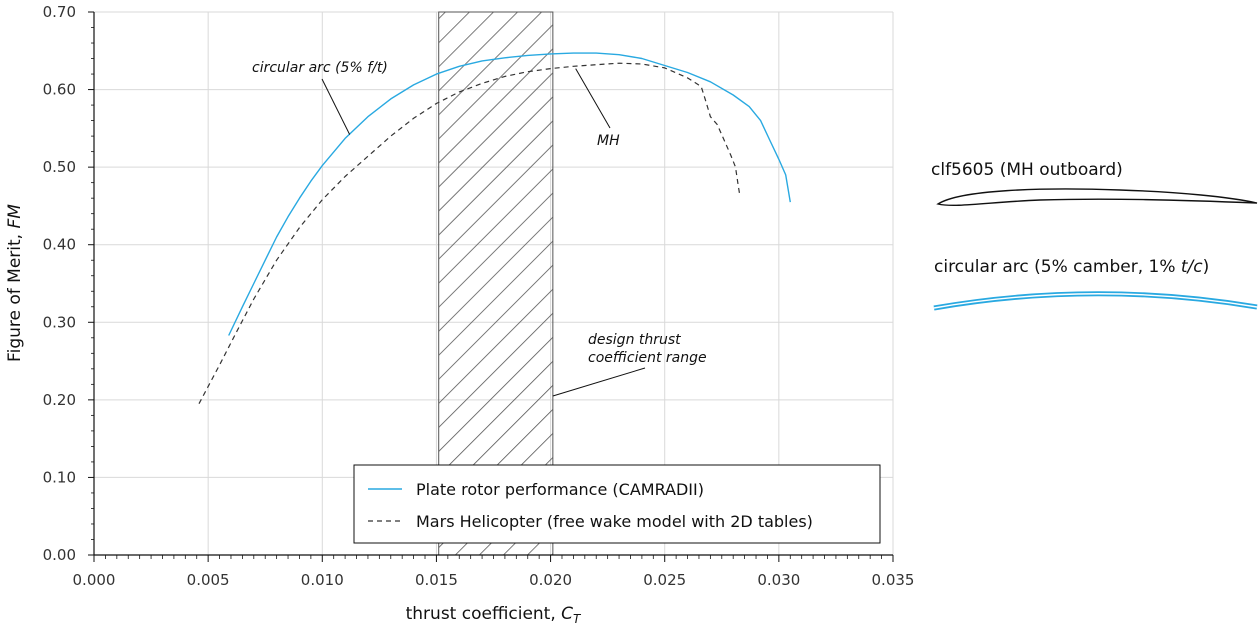 The width and height of the screenshot is (1259, 635). I want to click on annotation-design-line2: coefficient range, so click(647, 358).